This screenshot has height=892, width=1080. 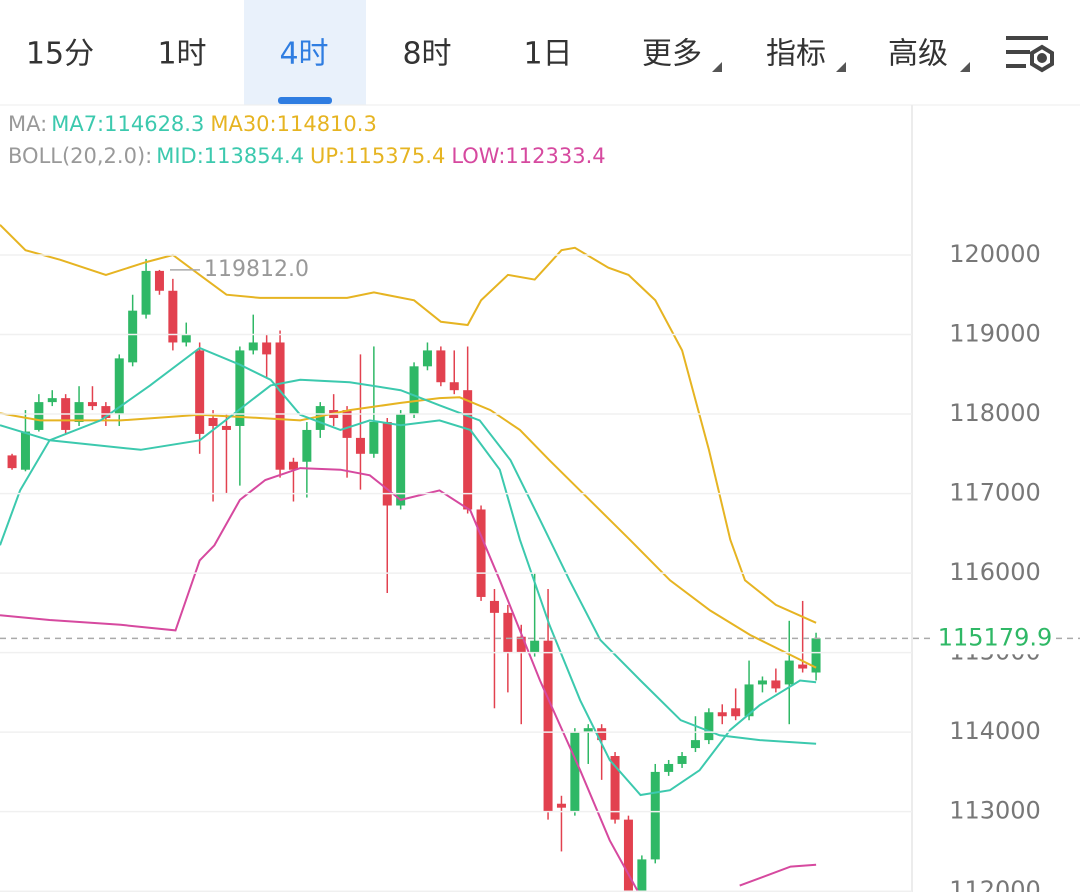 What do you see at coordinates (27, 124) in the screenshot?
I see `legend-label: MA:` at bounding box center [27, 124].